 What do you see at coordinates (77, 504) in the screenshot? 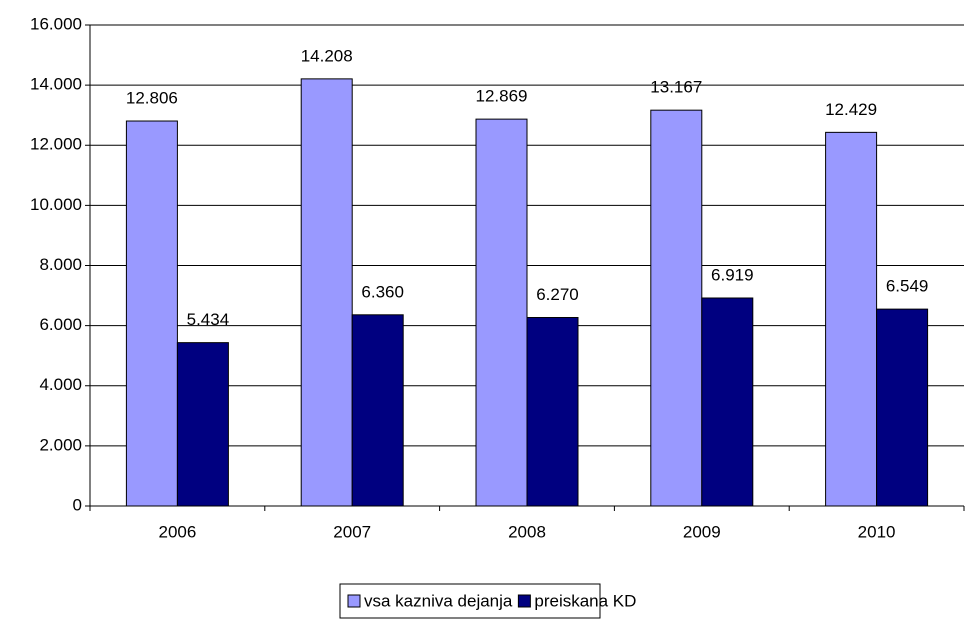
I see `y-tick-label: 0` at bounding box center [77, 504].